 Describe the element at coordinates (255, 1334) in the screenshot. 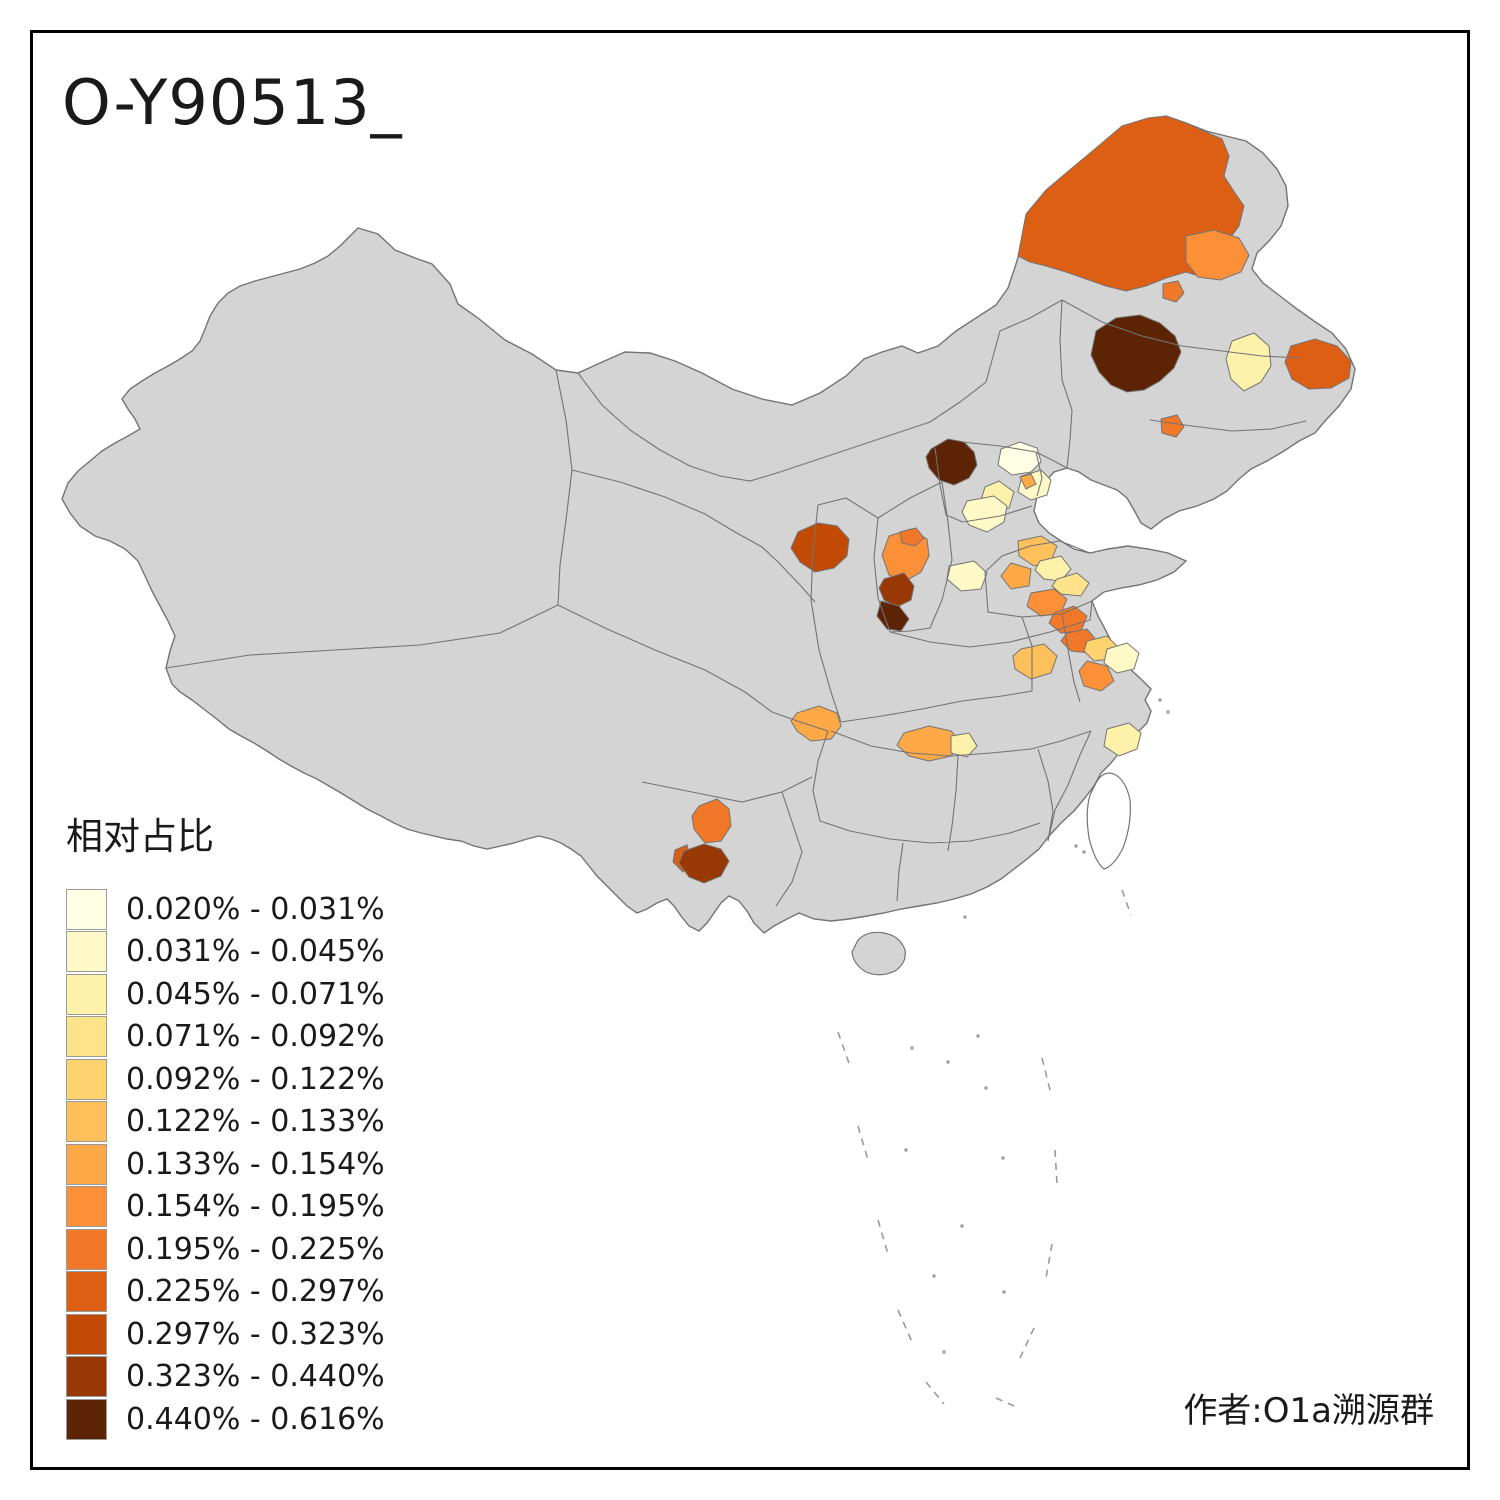

I see `legend-label: 0.297% - 0.323%` at that location.